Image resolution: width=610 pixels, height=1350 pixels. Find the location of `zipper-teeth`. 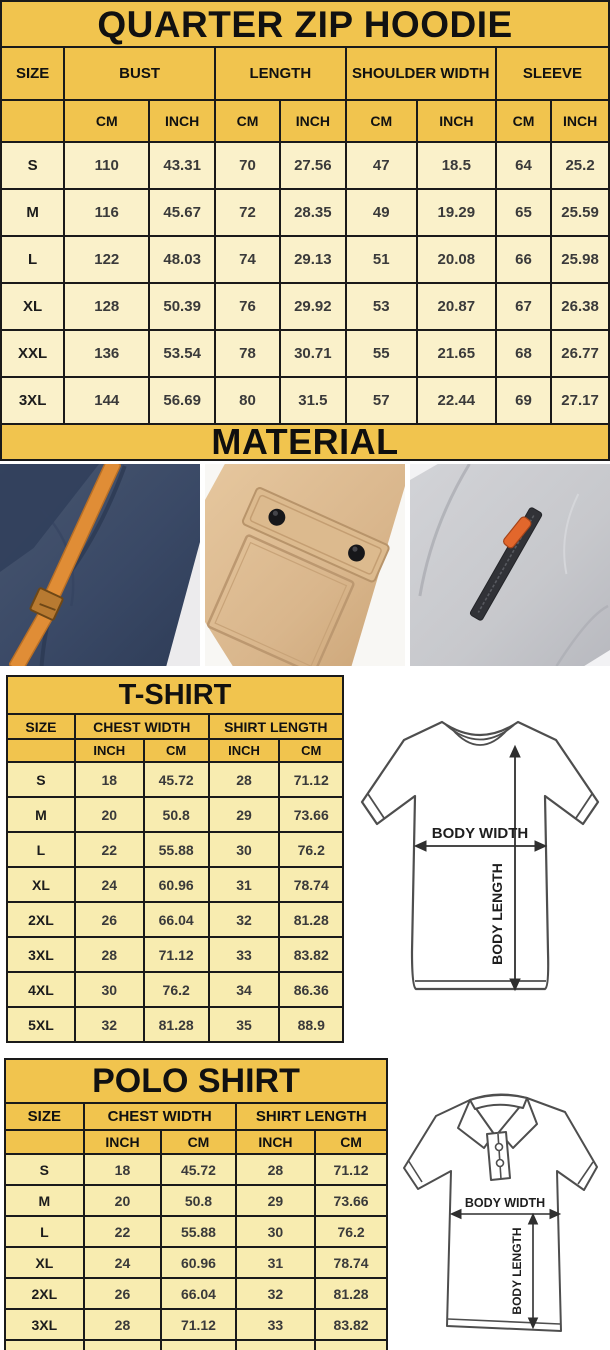

zipper-teeth is located at coordinates (506, 564).